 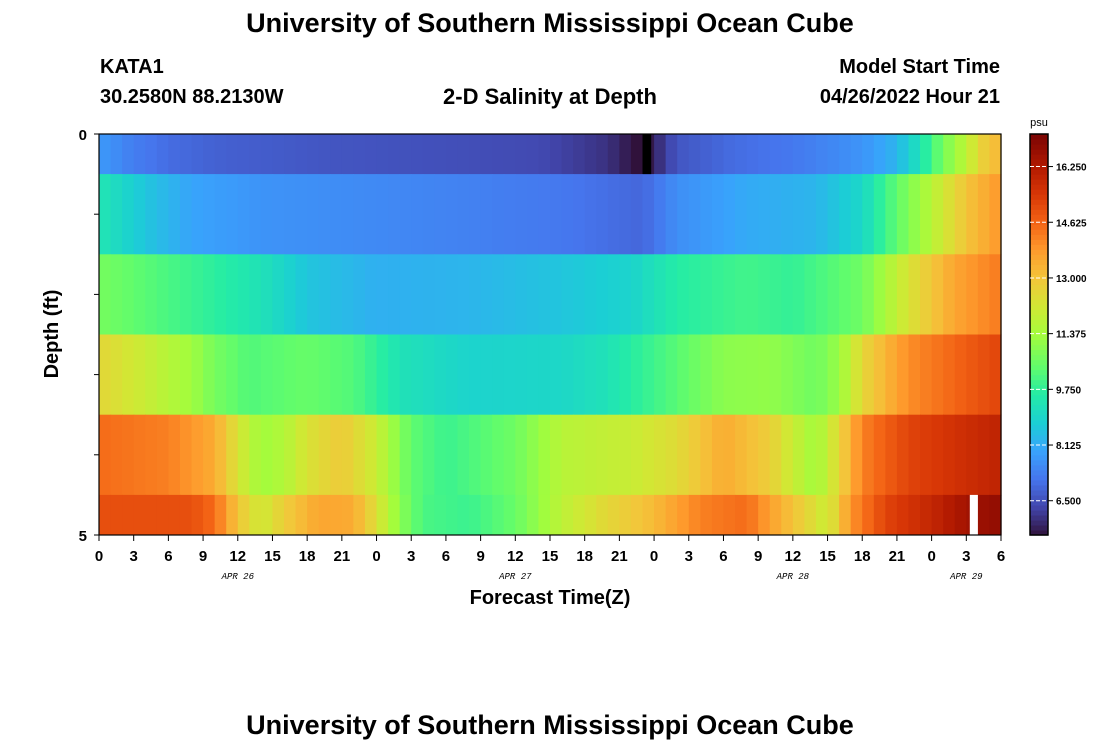 What do you see at coordinates (793, 577) in the screenshot?
I see `date-label: APR 28` at bounding box center [793, 577].